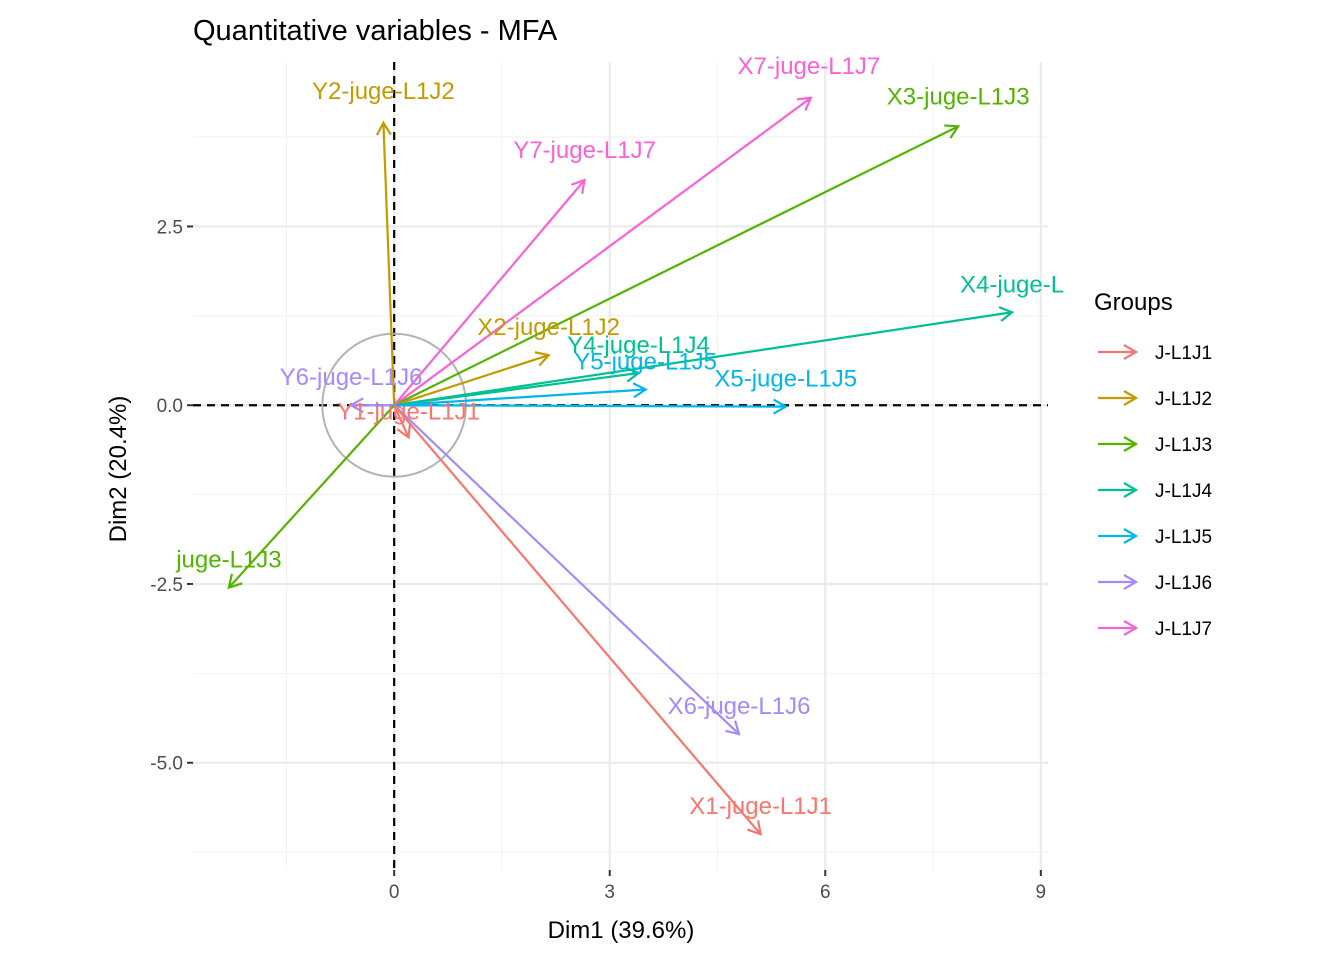 The height and width of the screenshot is (960, 1344). Describe the element at coordinates (1183, 537) in the screenshot. I see `legend-label: J-L1J5` at that location.